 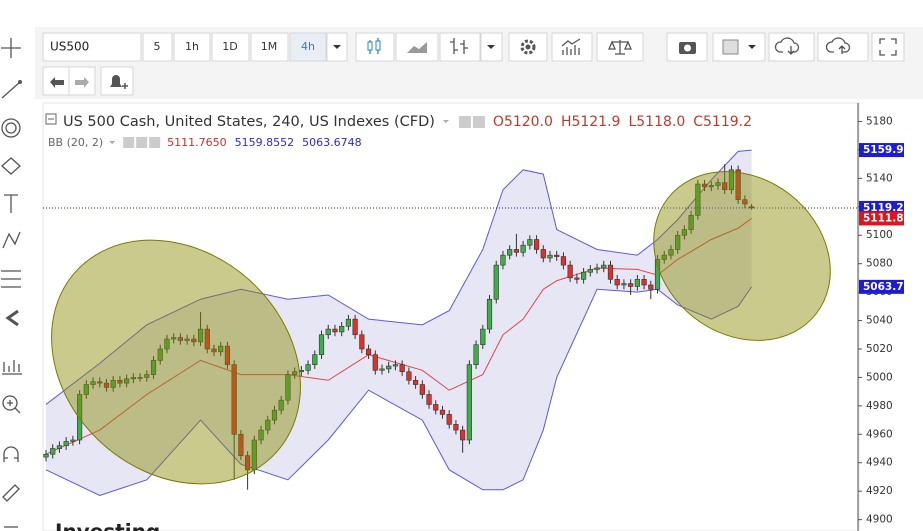 I want to click on fullscreen-button, so click(x=888, y=47).